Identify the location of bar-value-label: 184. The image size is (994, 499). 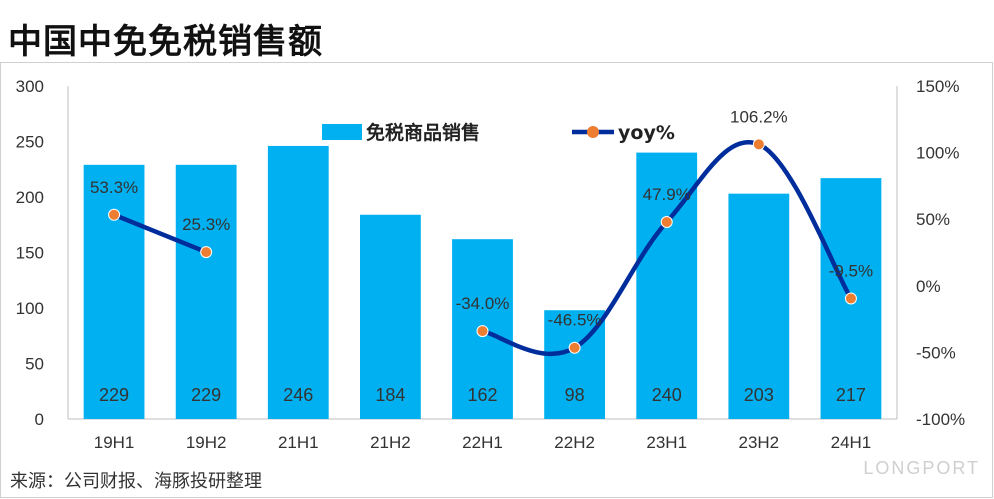
(390, 395).